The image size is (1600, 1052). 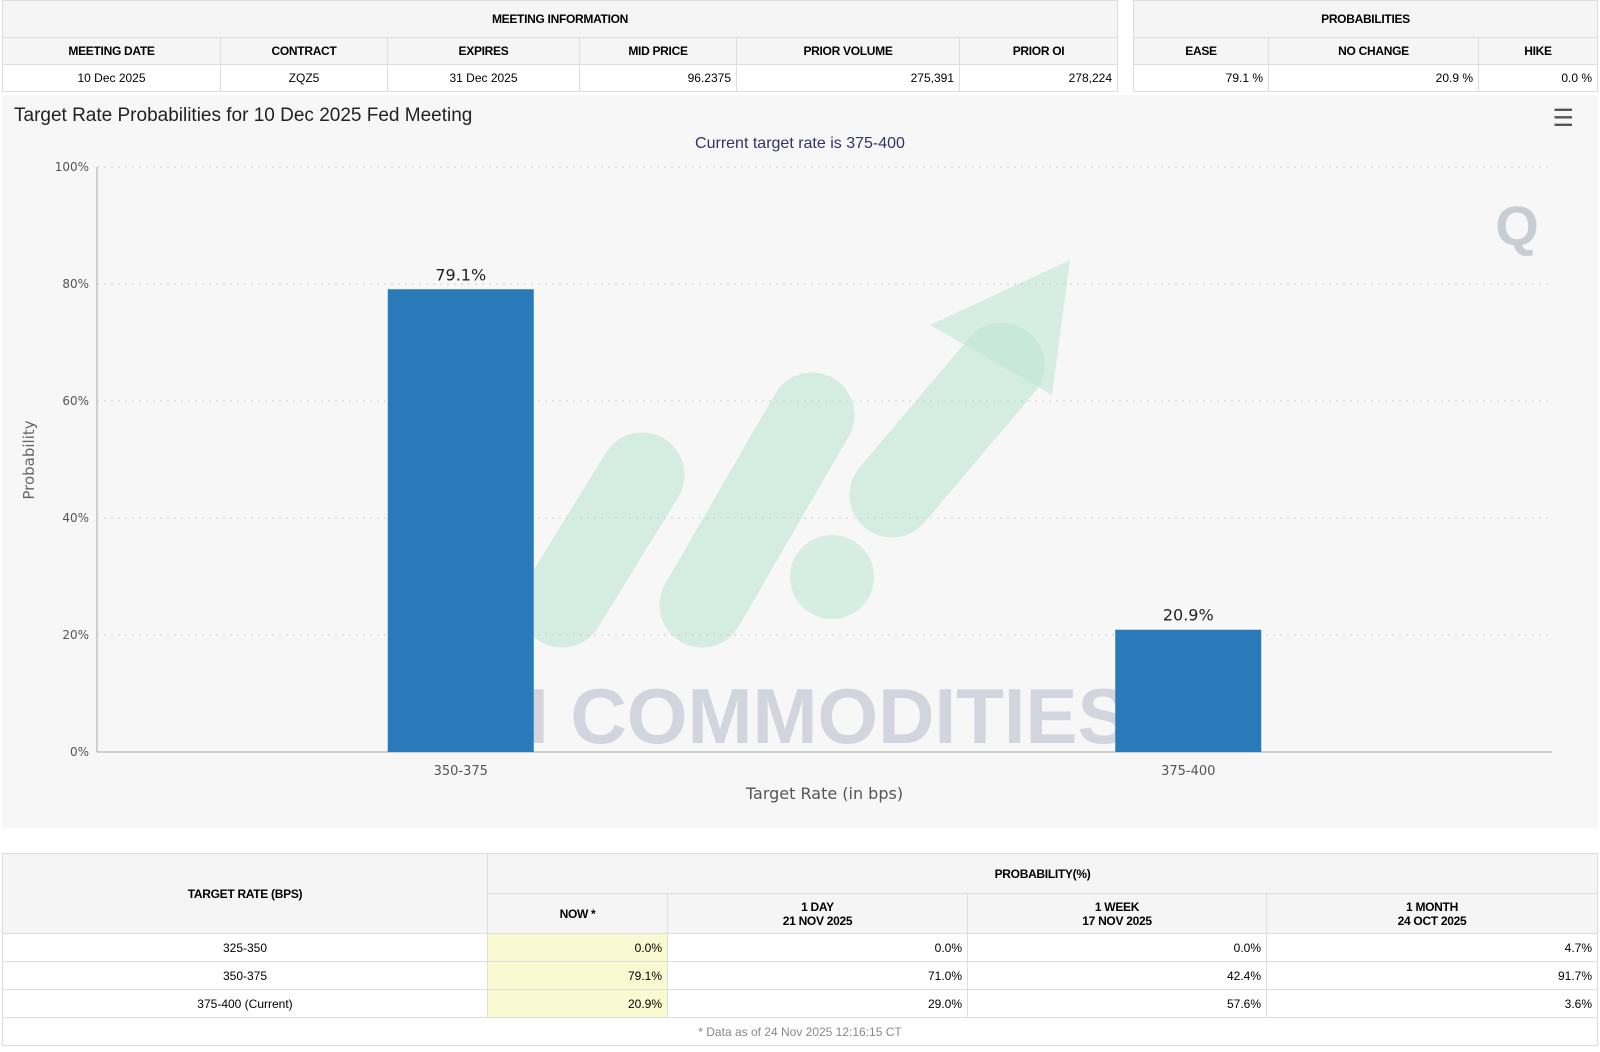 I want to click on prob-cell: 91.7%, so click(x=1432, y=975).